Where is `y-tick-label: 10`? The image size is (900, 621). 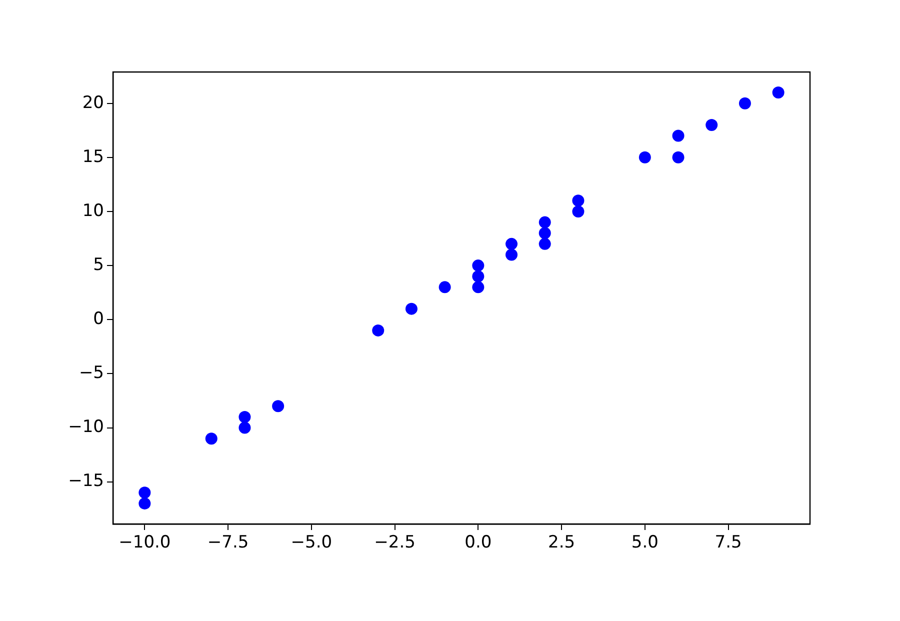
y-tick-label: 10 is located at coordinates (93, 210).